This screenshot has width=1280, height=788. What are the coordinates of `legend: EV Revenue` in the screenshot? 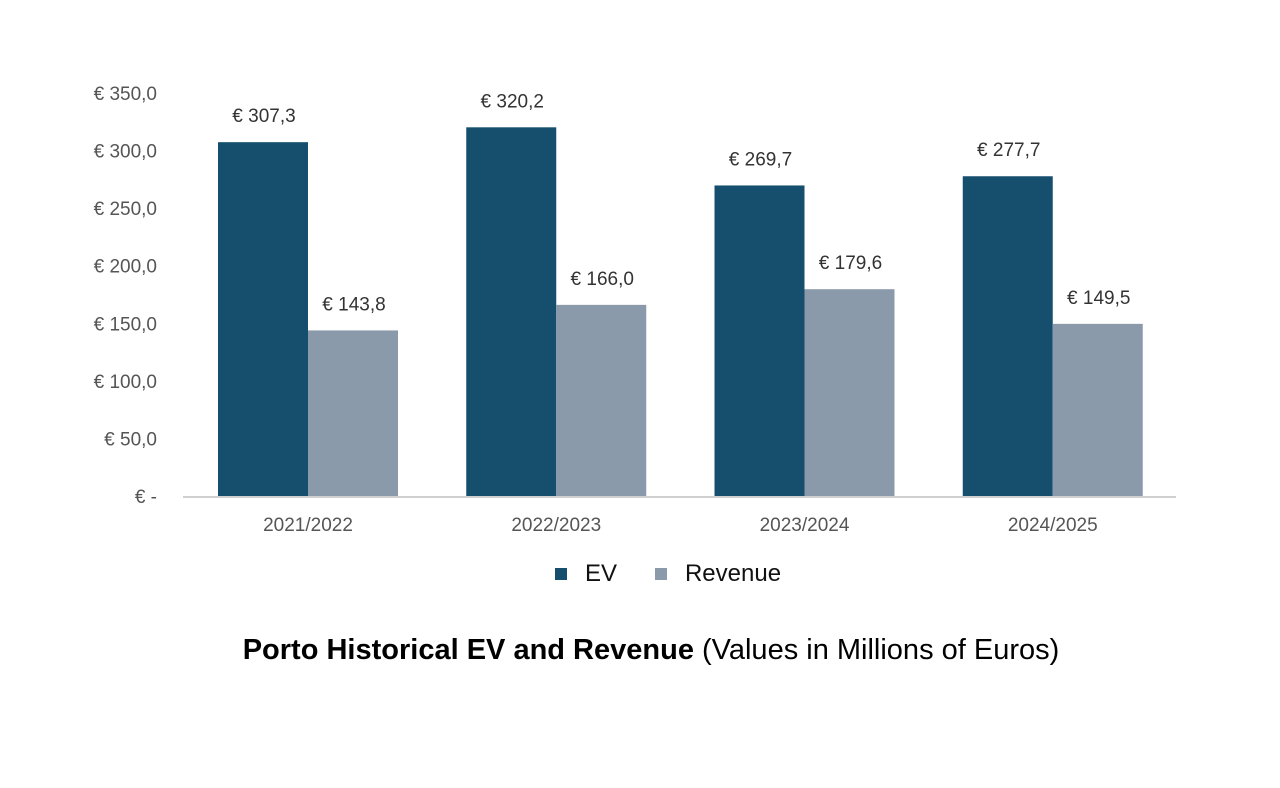 It's located at (640, 574).